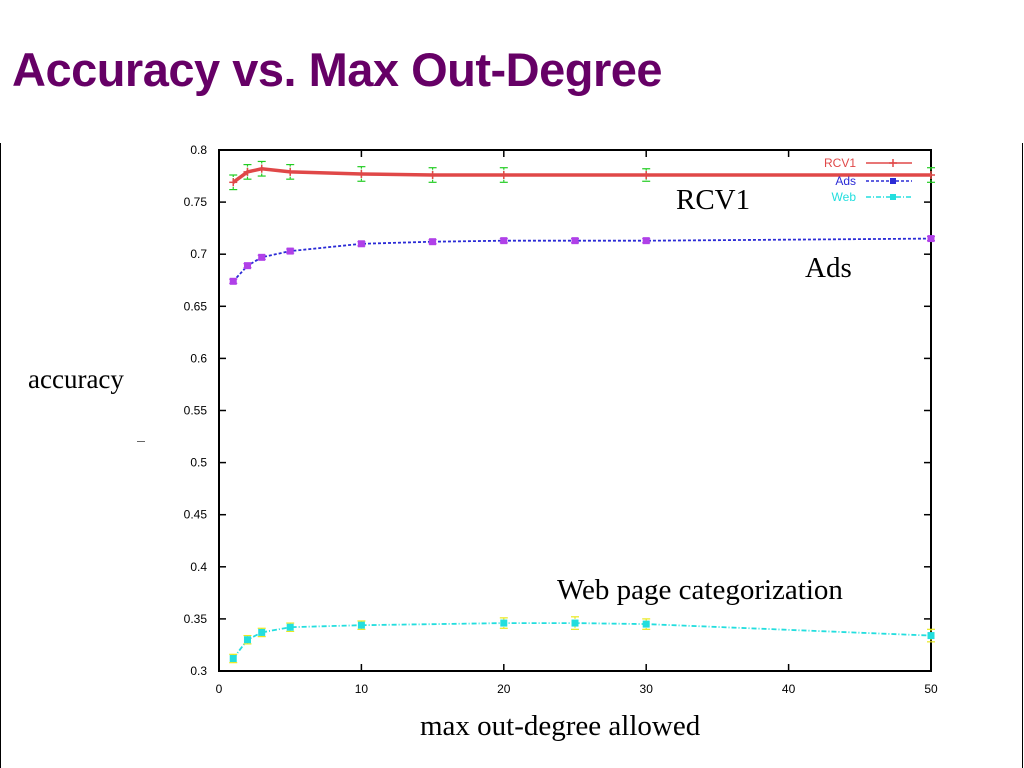 This screenshot has width=1024, height=768. I want to click on legend-marker-ads, so click(893, 181).